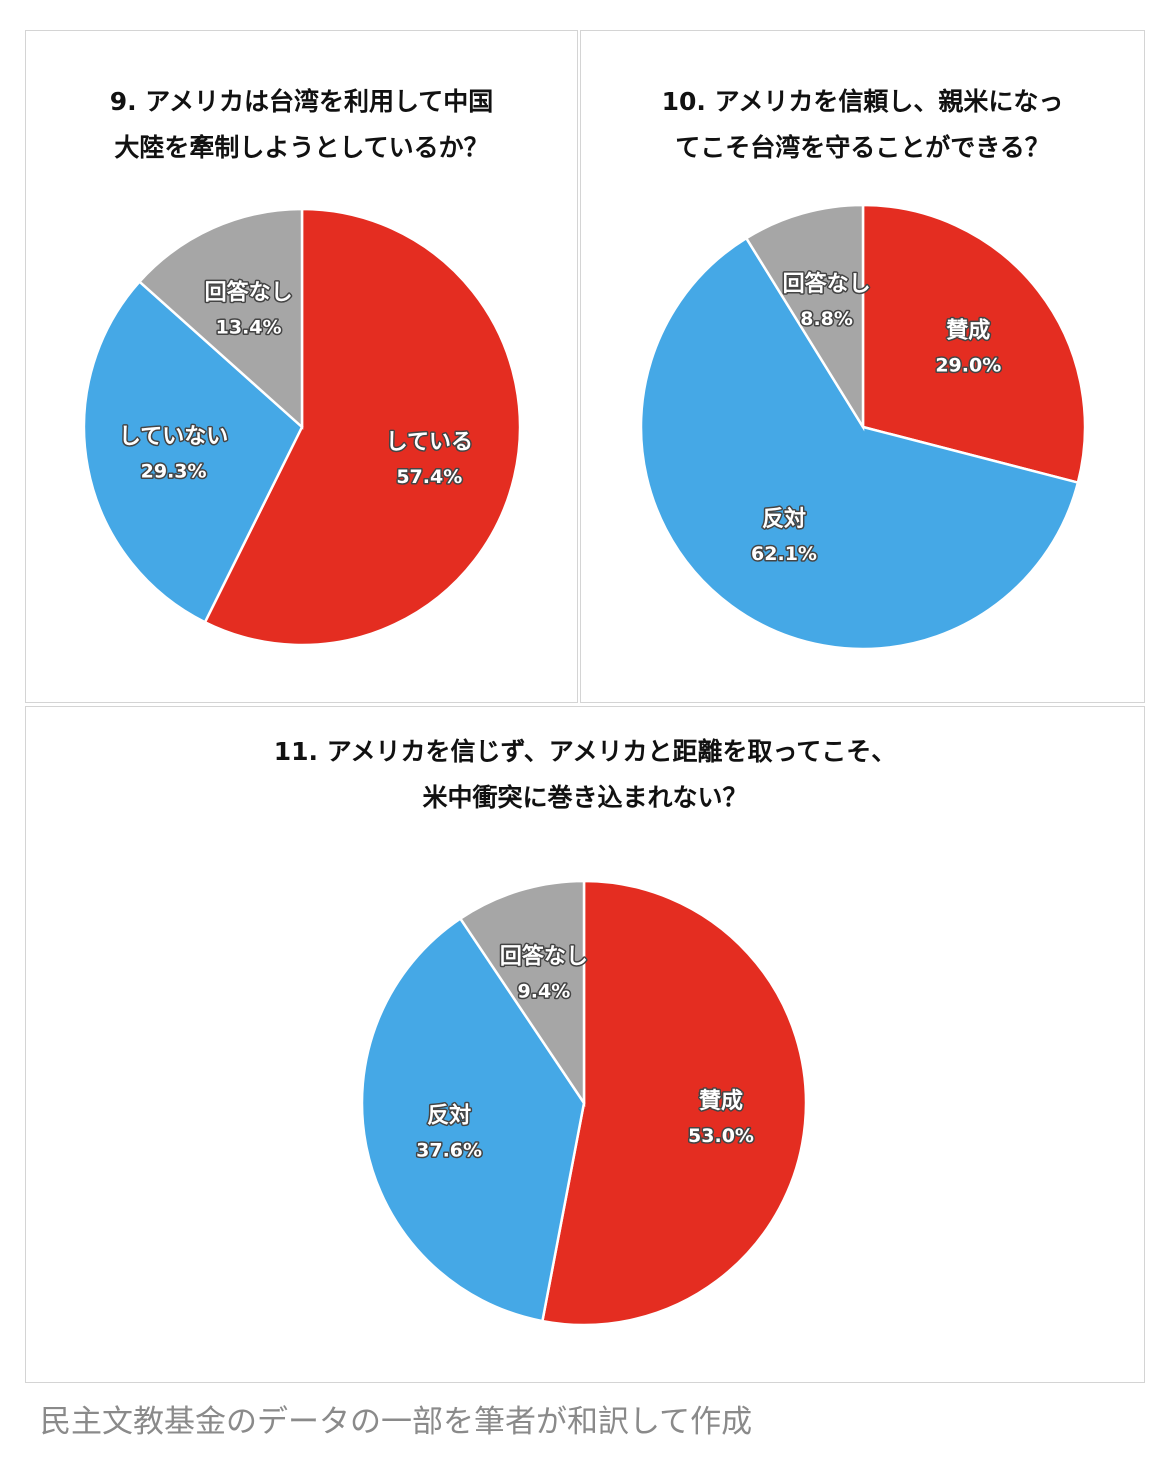 The height and width of the screenshot is (1467, 1170). Describe the element at coordinates (585, 751) in the screenshot. I see `chart-title-line-1: 11. アメリカを信じず、アメリカと距離を取ってこそ、` at that location.